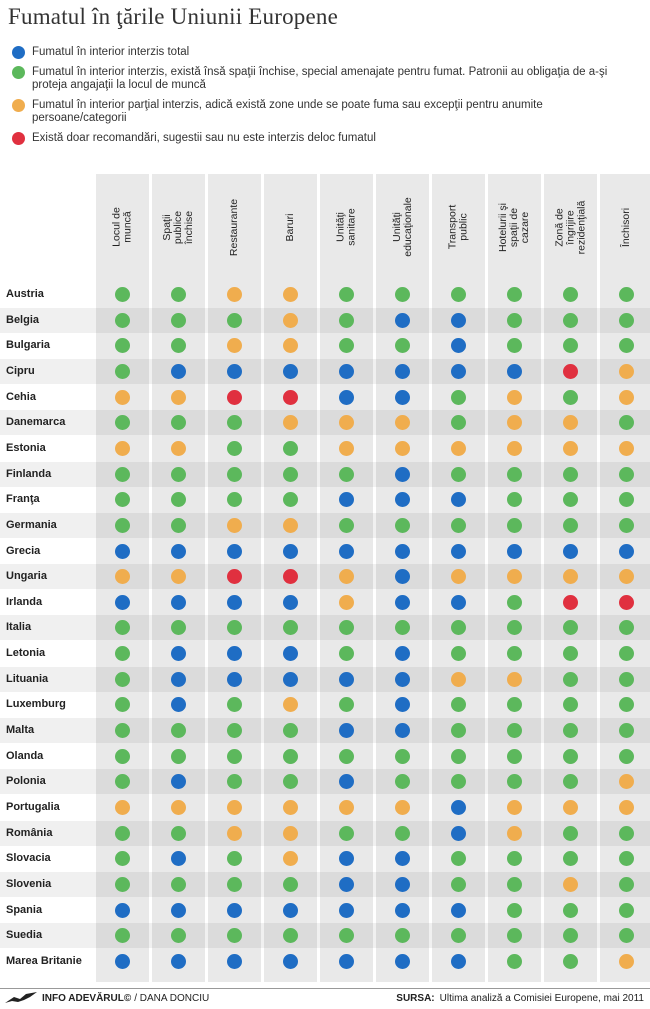 The width and height of the screenshot is (650, 1009). What do you see at coordinates (27, 678) in the screenshot?
I see `country-name: Lituania` at bounding box center [27, 678].